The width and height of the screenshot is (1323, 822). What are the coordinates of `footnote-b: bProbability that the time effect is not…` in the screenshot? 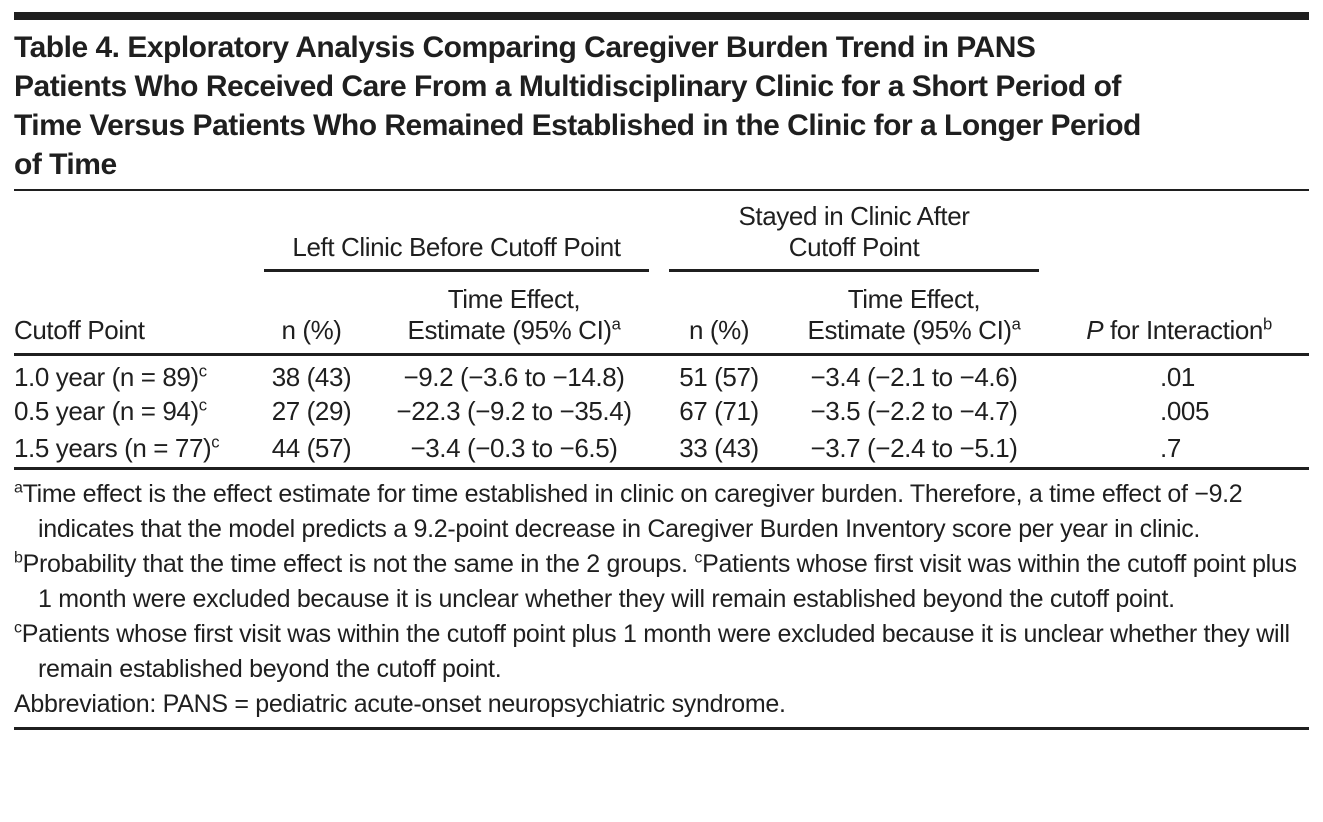 It's located at (655, 581).